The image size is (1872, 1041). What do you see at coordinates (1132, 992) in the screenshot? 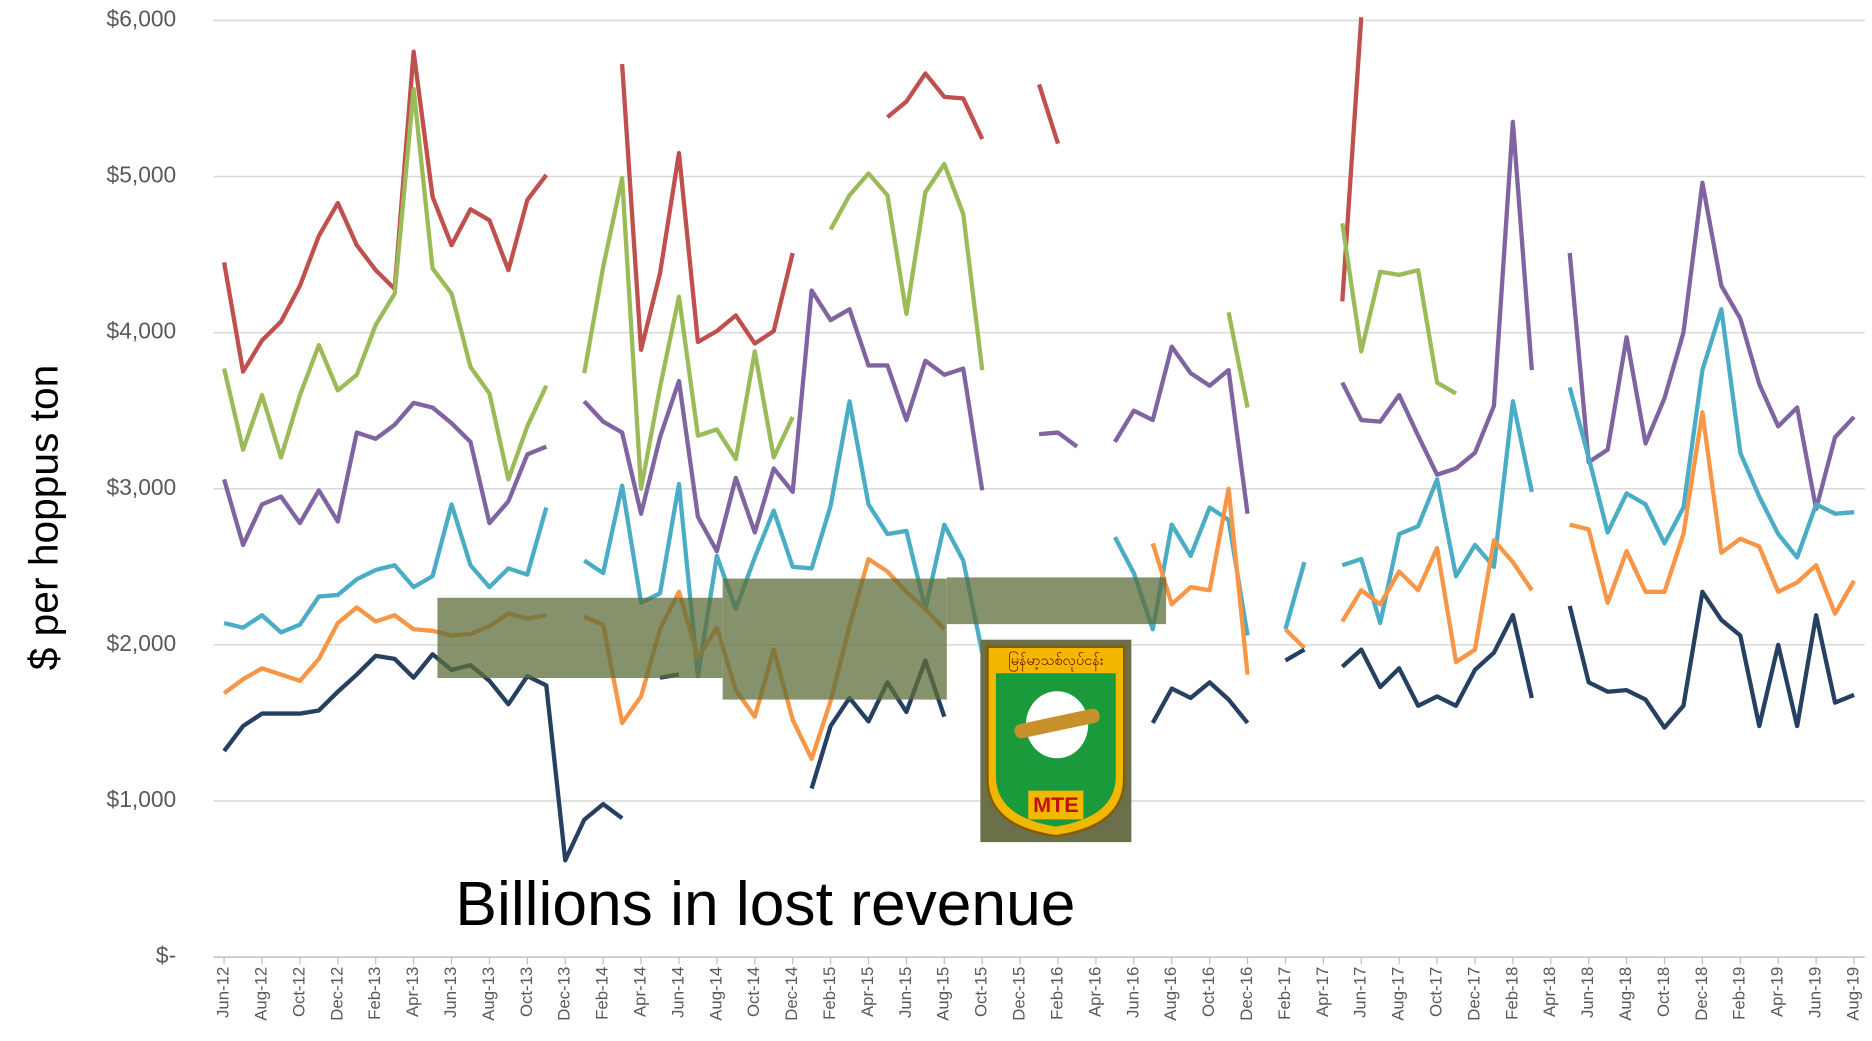
I see `x-tick-label: Jun-16` at bounding box center [1132, 992].